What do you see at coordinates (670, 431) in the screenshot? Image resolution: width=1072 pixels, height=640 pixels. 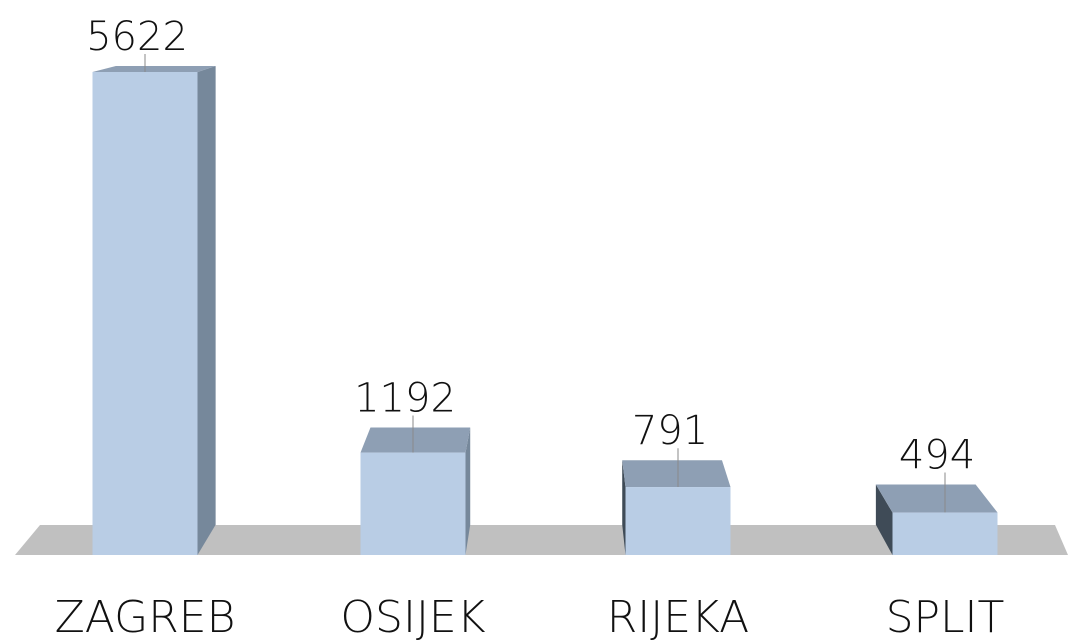 I see `value-label: 791` at bounding box center [670, 431].